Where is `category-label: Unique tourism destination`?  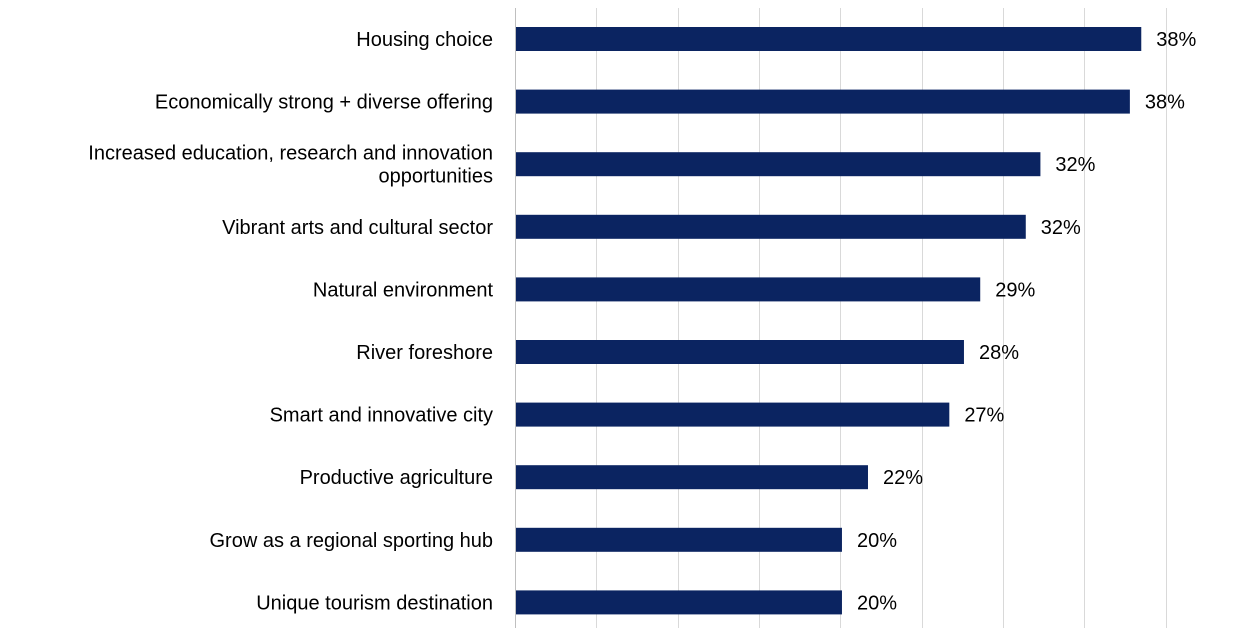
category-label: Unique tourism destination is located at coordinates (374, 603).